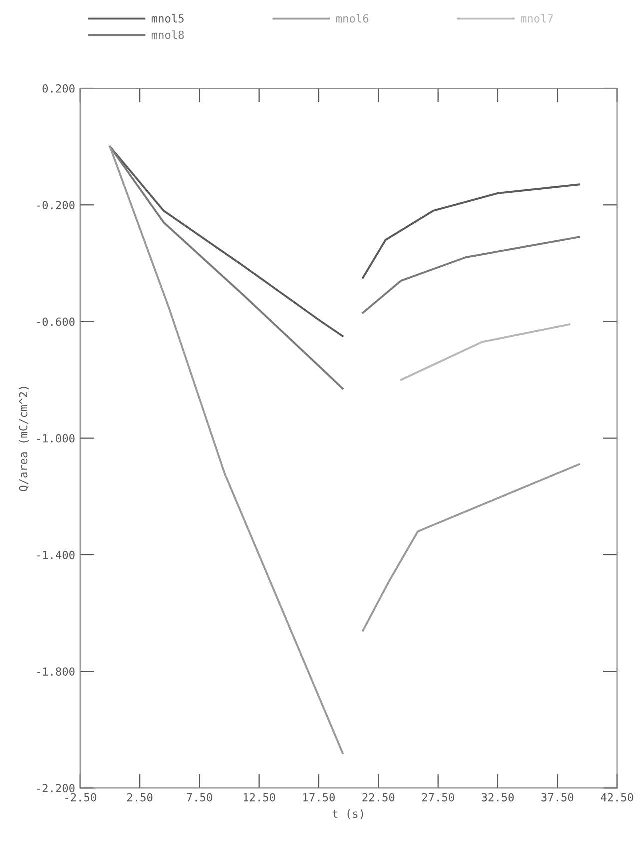  What do you see at coordinates (199, 797) in the screenshot?
I see `x-tick-label: 7.50` at bounding box center [199, 797].